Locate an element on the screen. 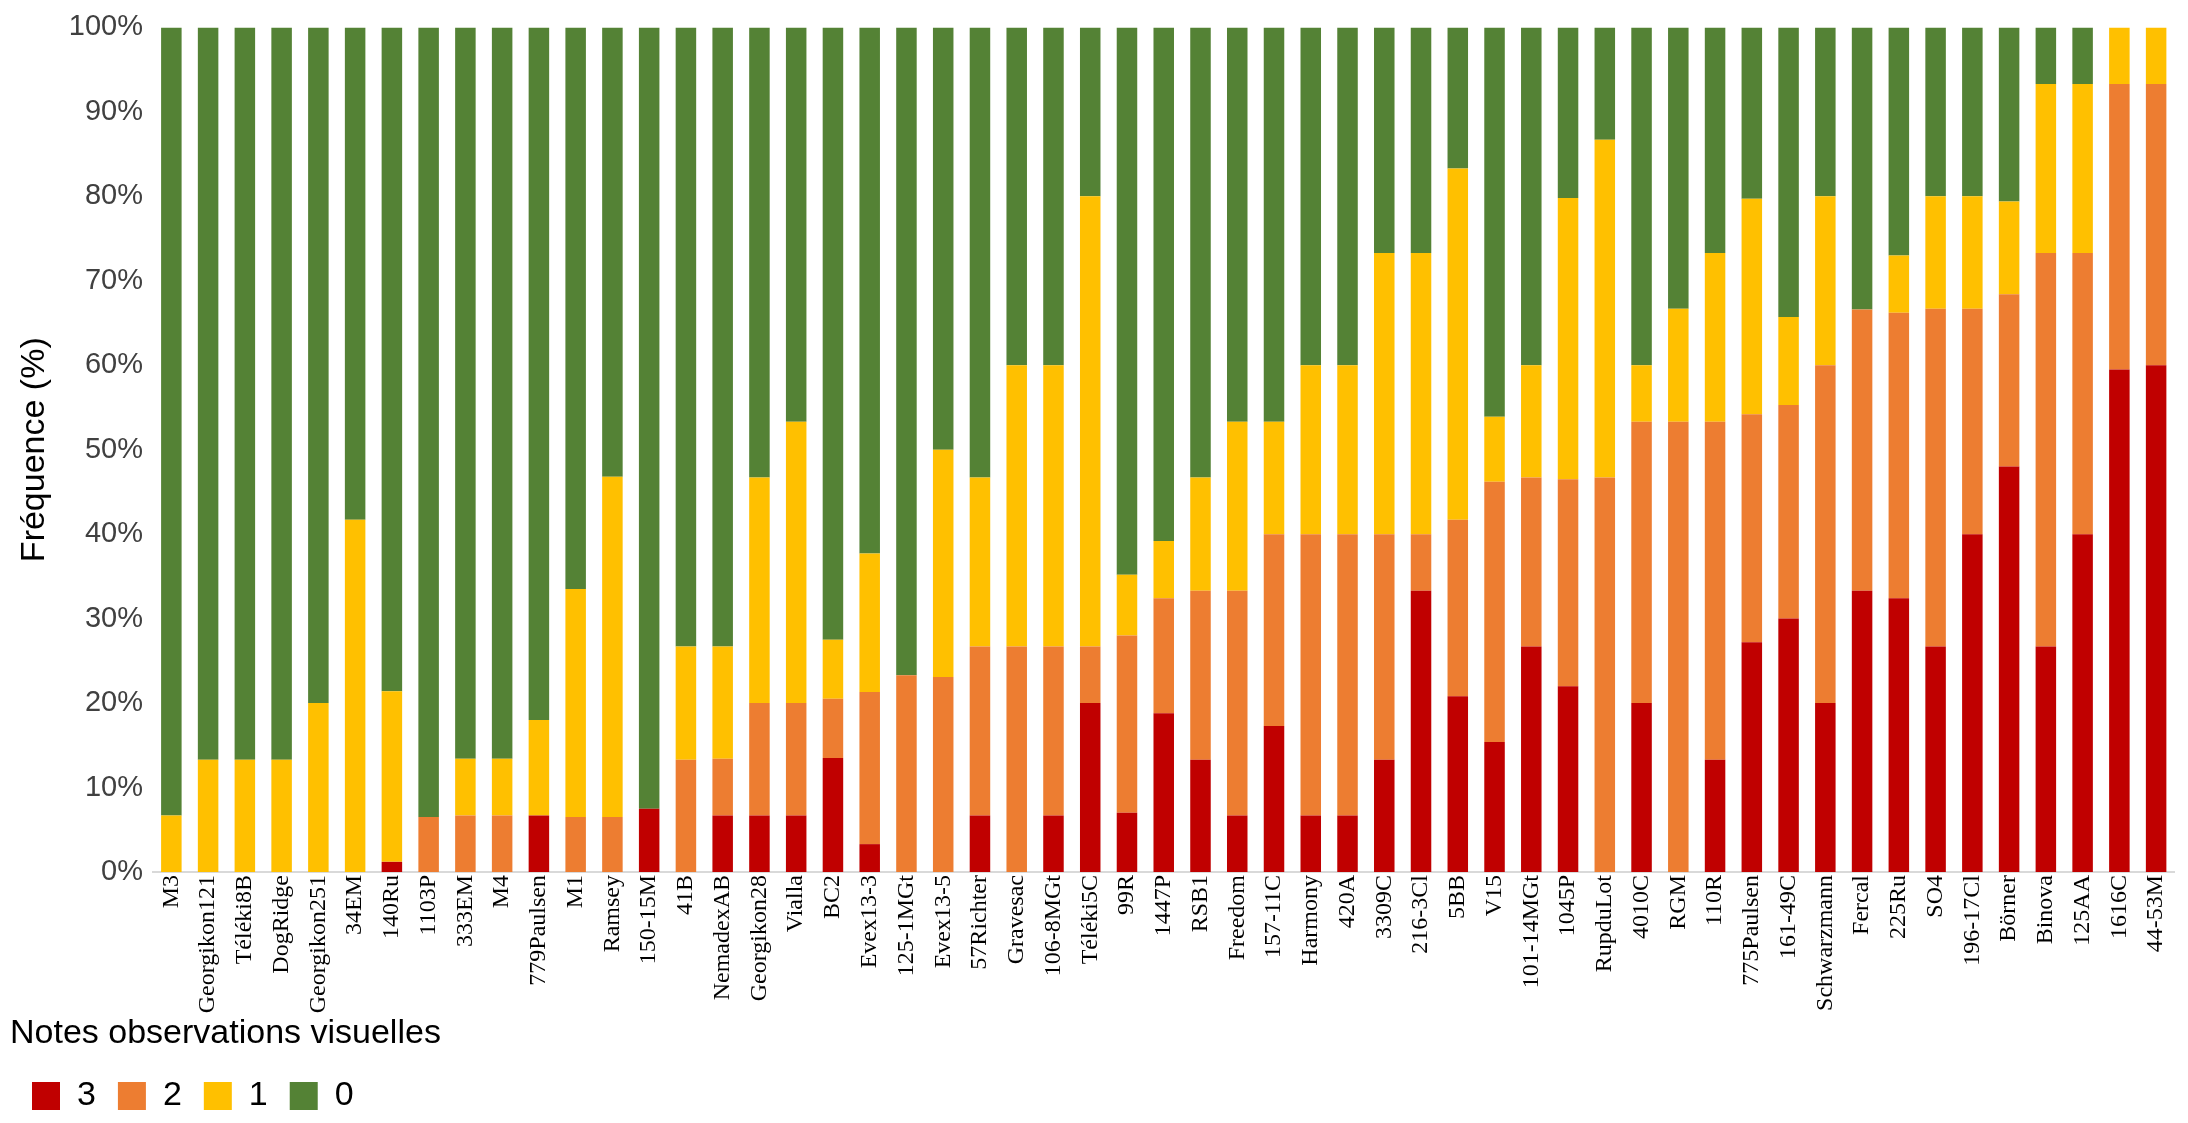 Image resolution: width=2188 pixels, height=1123 pixels. legend-label: 2 is located at coordinates (172, 1093).